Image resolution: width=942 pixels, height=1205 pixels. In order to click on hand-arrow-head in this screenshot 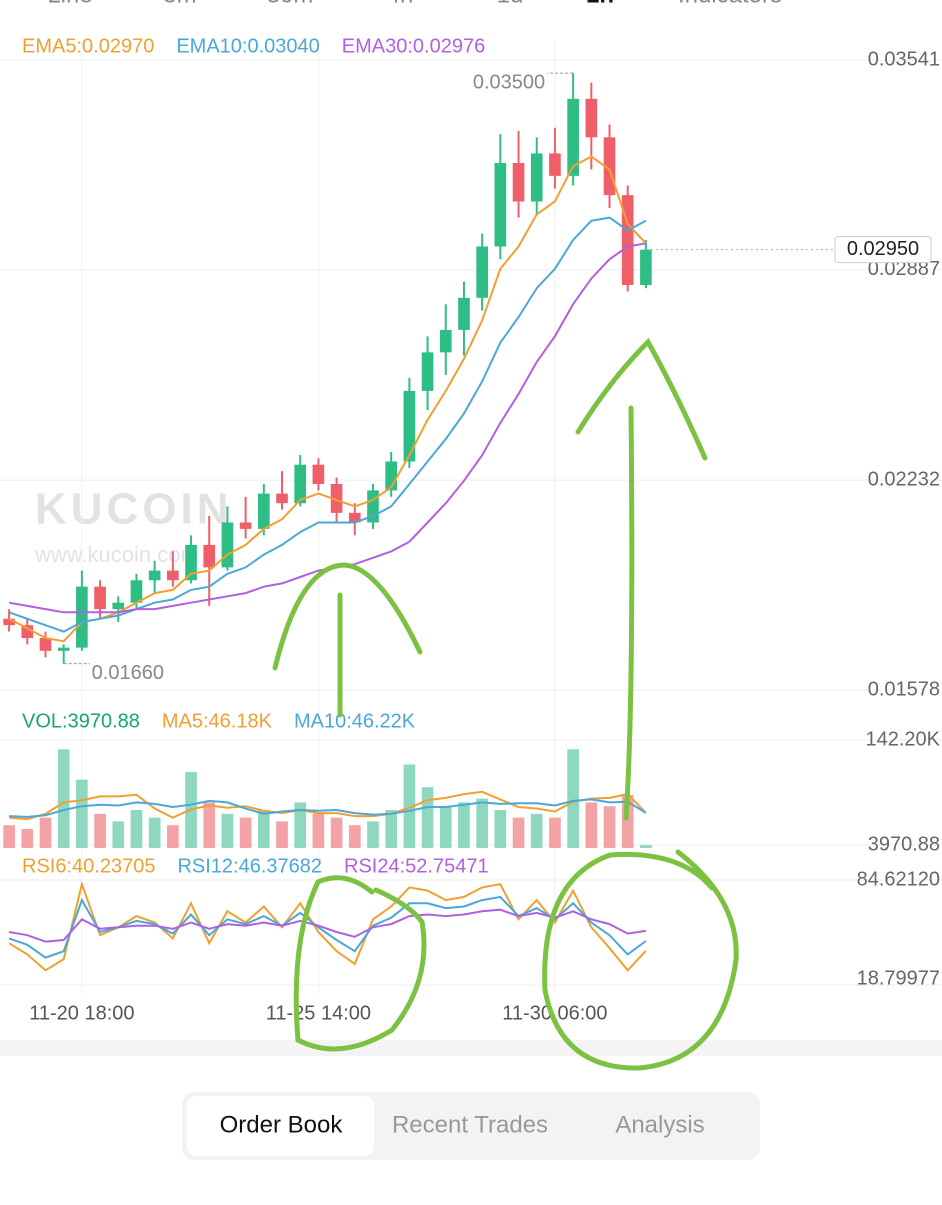, I will do `click(347, 616)`.